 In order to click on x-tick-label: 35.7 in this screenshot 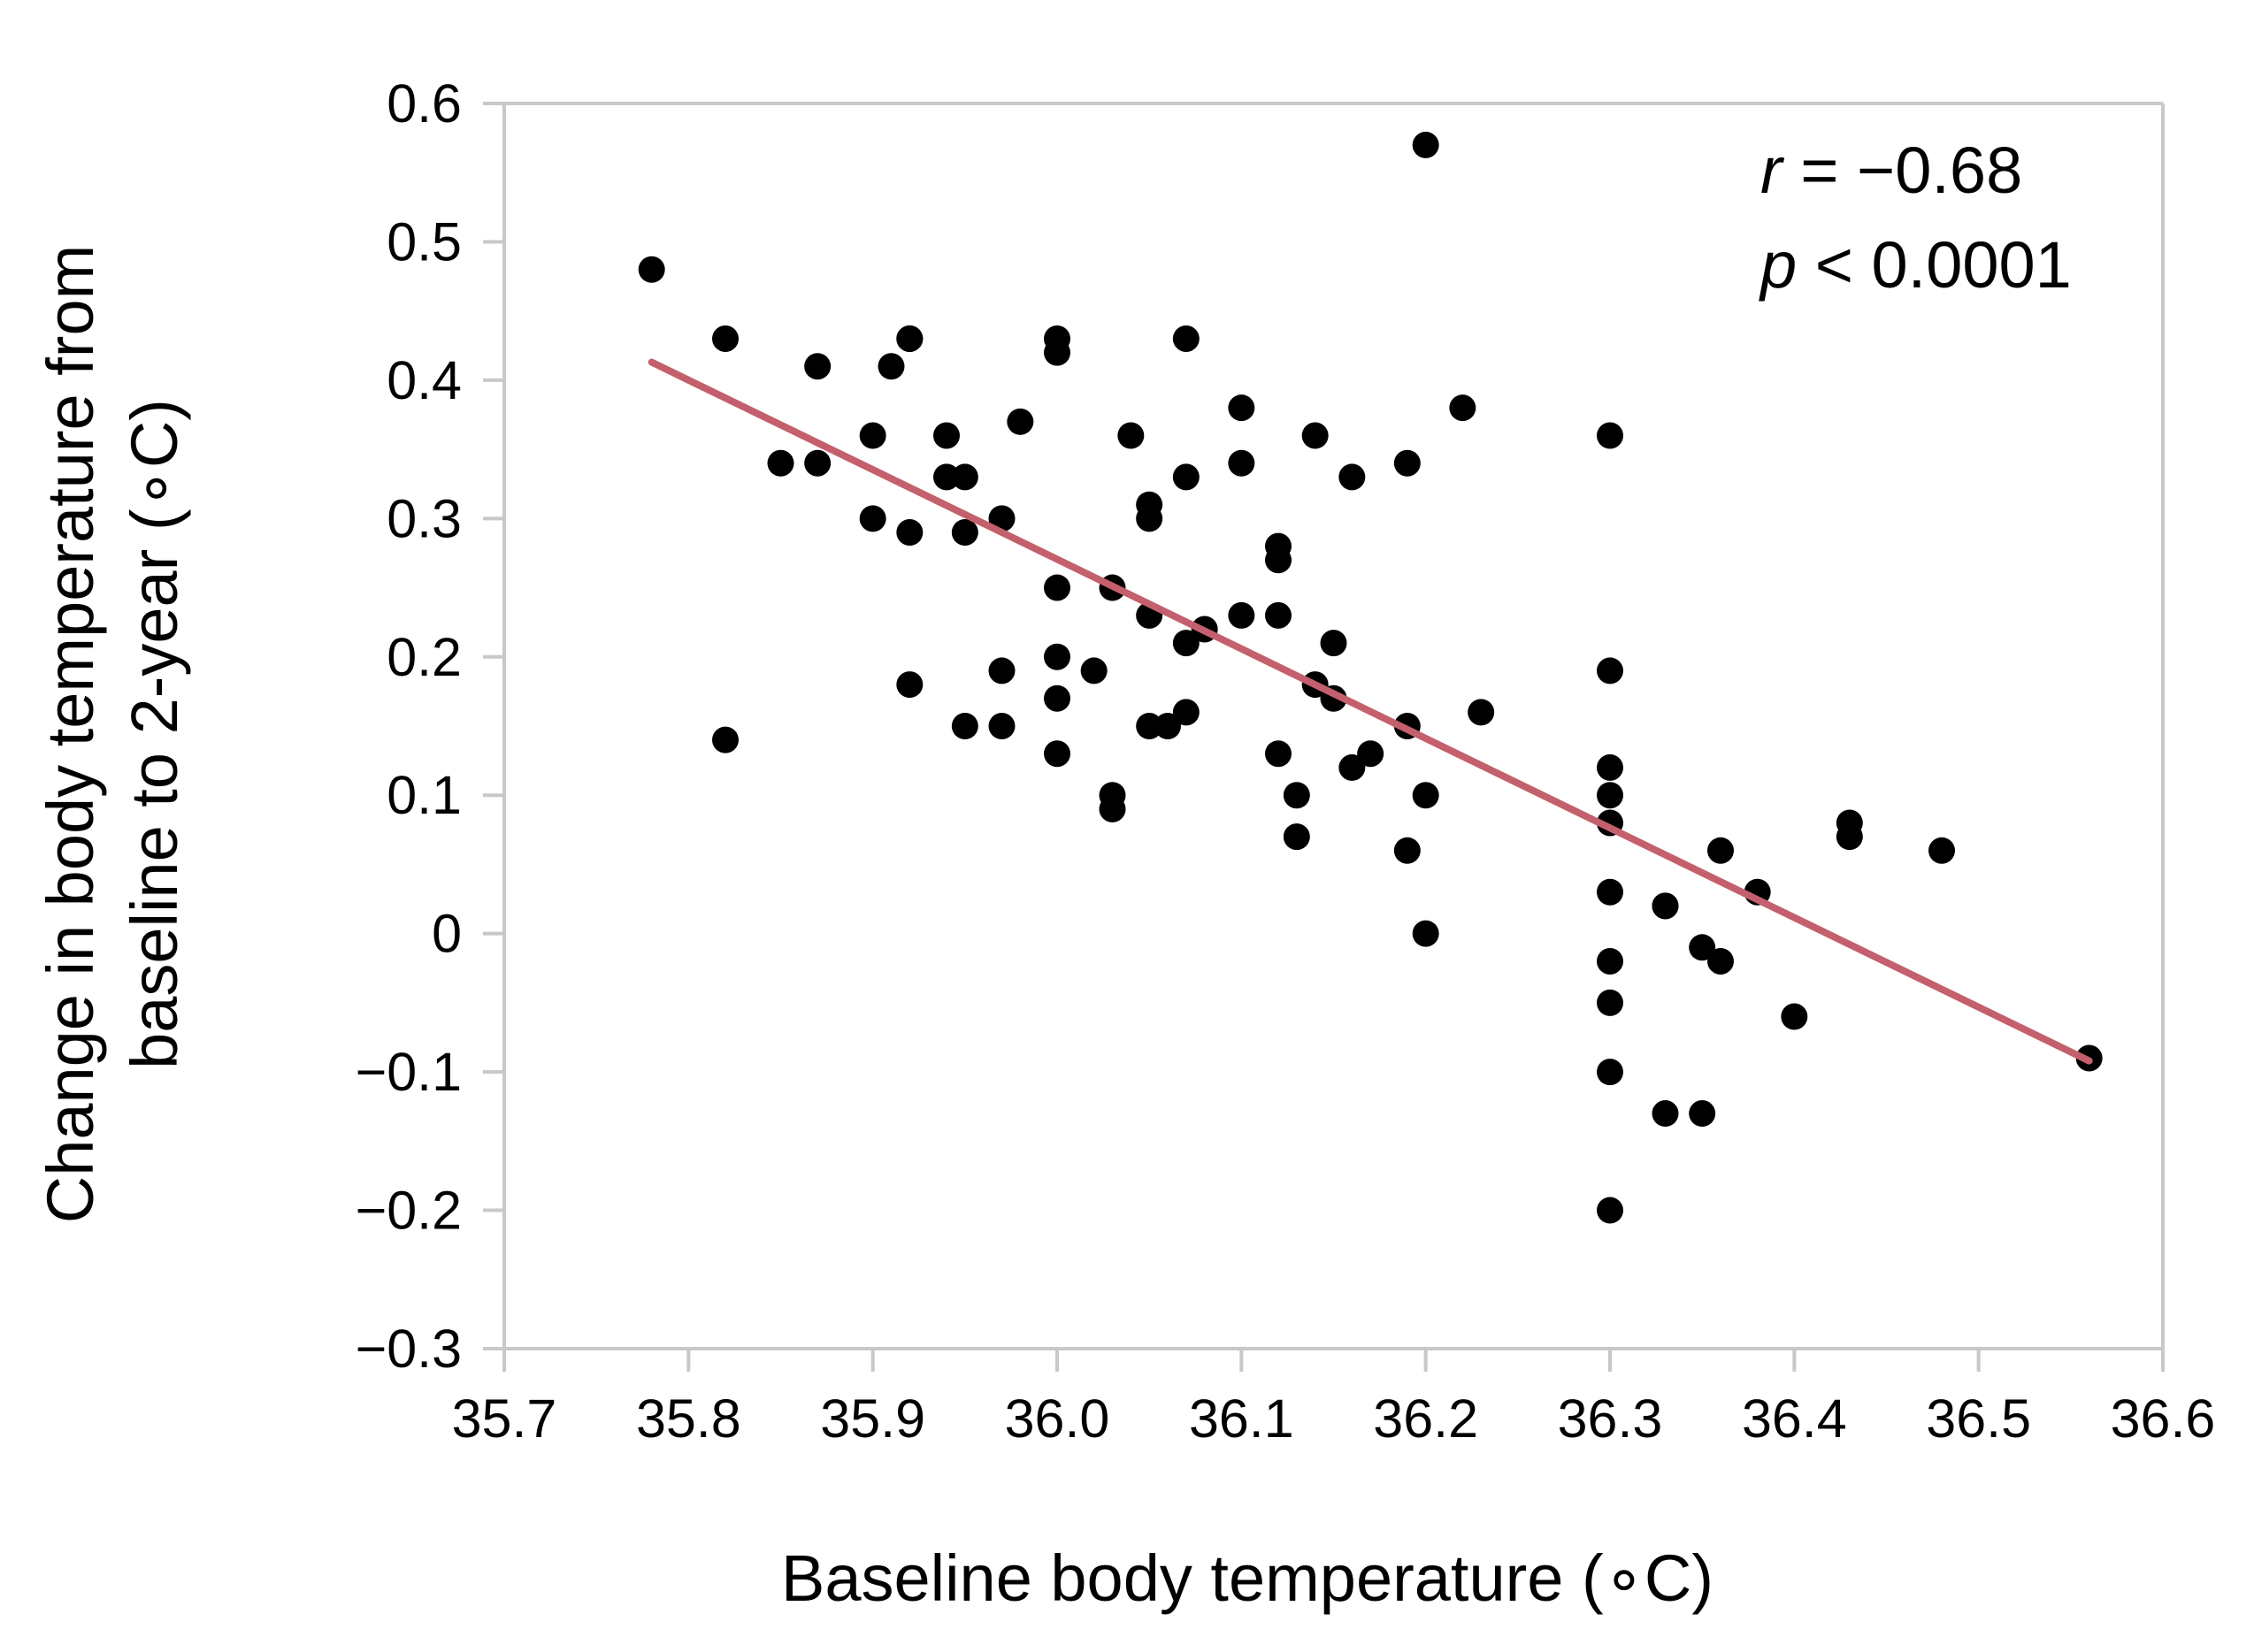, I will do `click(504, 1418)`.